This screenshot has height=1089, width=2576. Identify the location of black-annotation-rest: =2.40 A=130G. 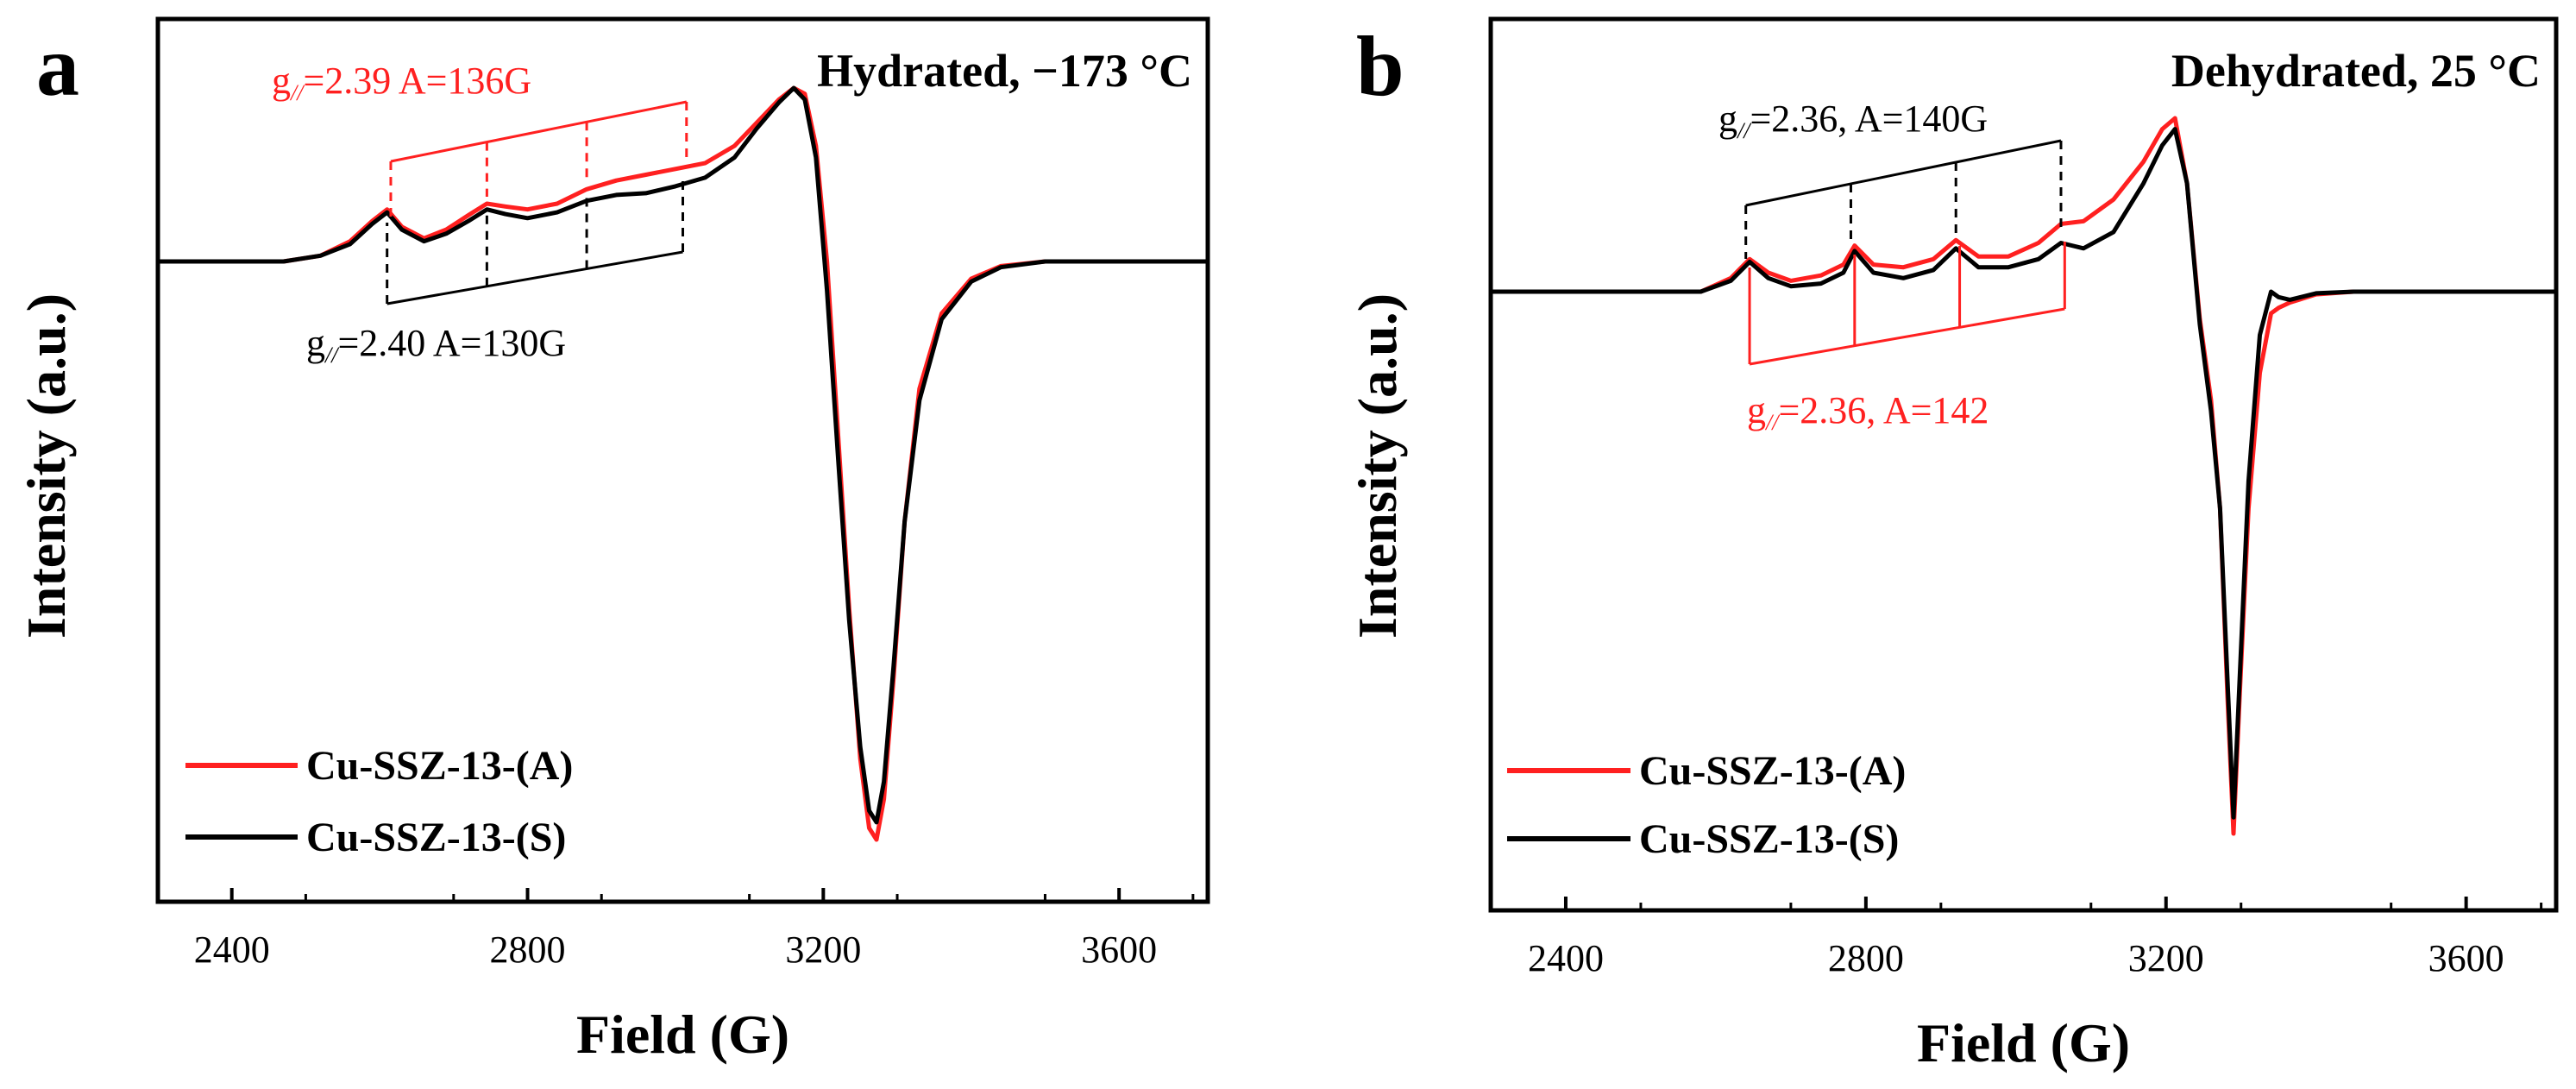
(451, 343).